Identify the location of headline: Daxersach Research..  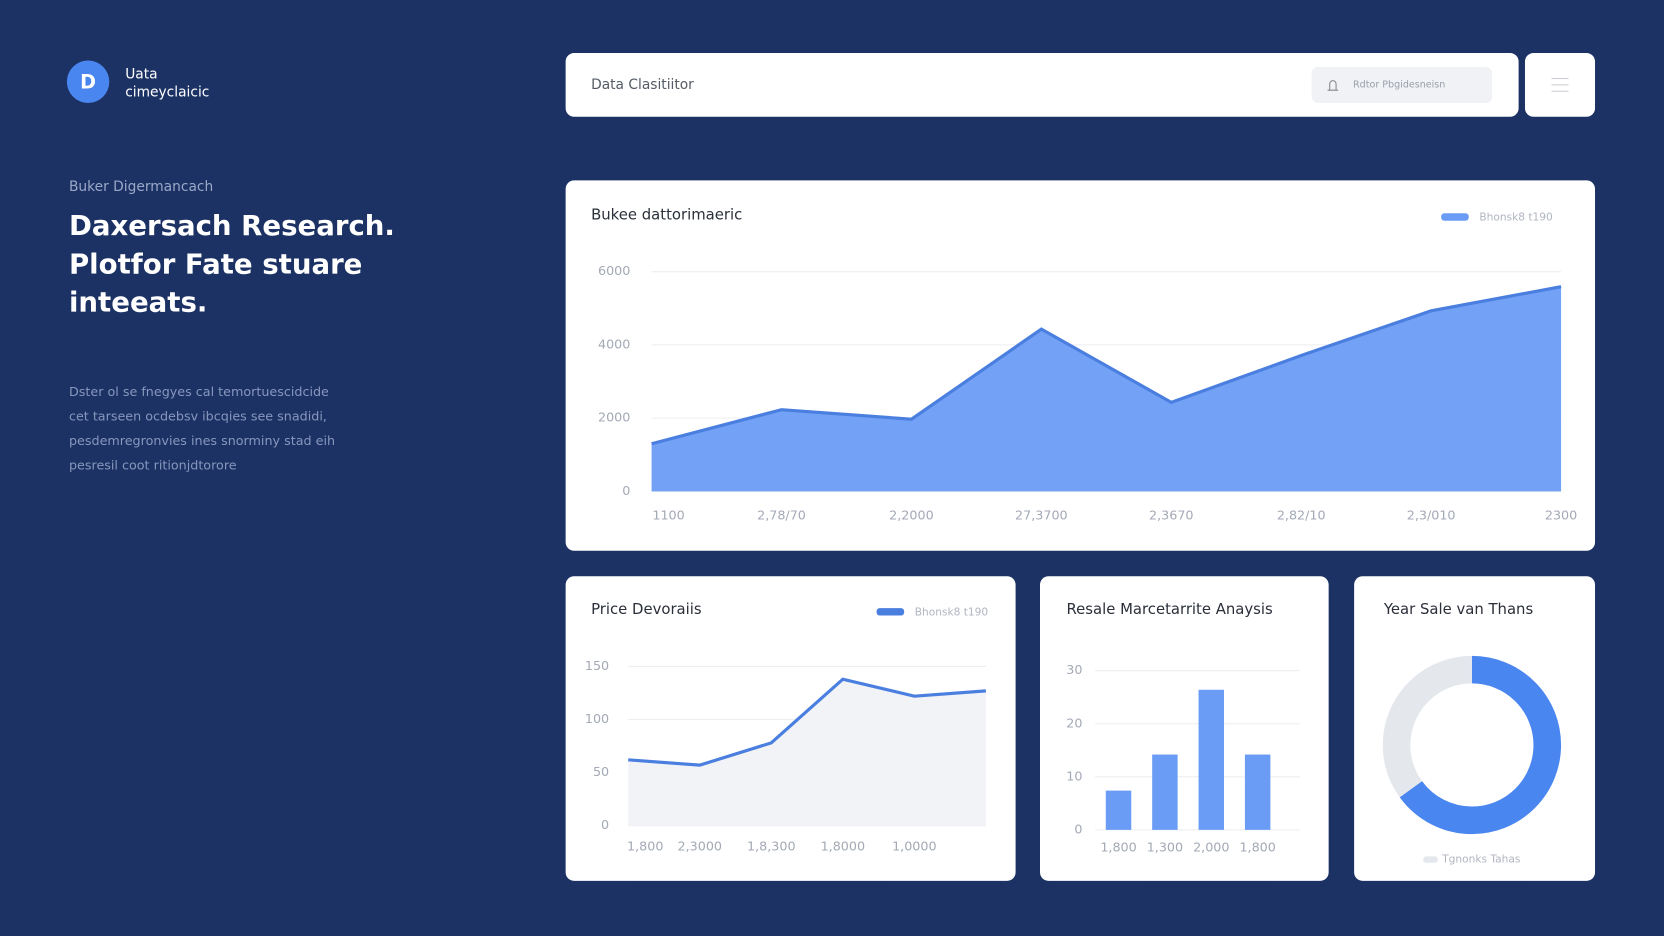
(232, 225).